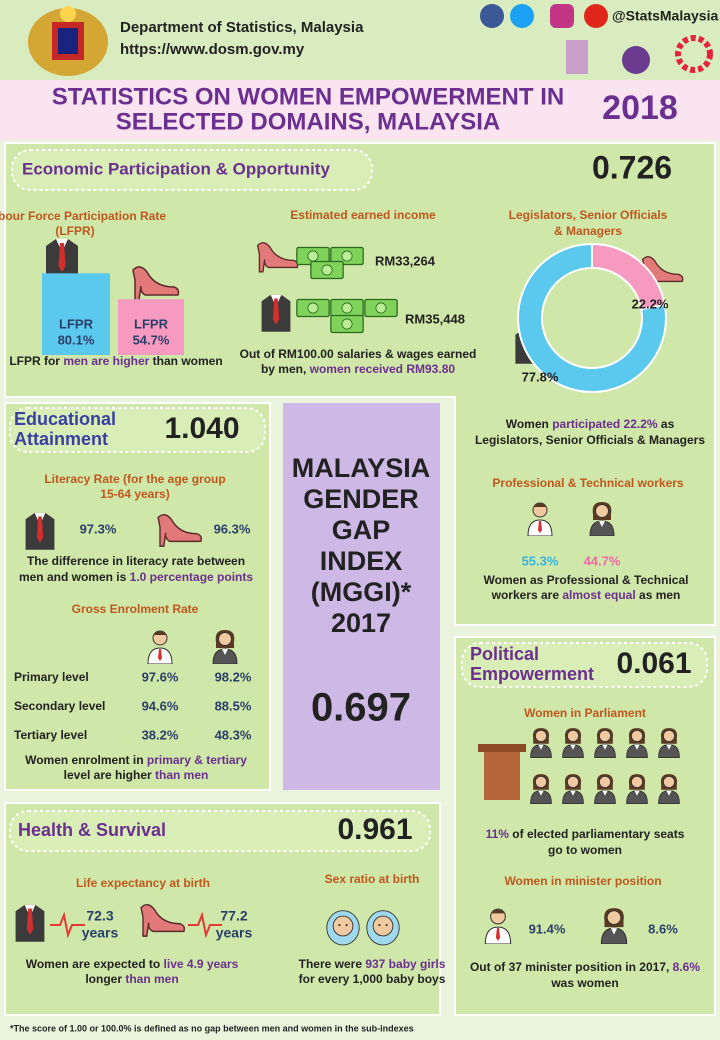 The image size is (720, 1040). What do you see at coordinates (197, 760) in the screenshot?
I see `text-segment: primary & tertiary` at bounding box center [197, 760].